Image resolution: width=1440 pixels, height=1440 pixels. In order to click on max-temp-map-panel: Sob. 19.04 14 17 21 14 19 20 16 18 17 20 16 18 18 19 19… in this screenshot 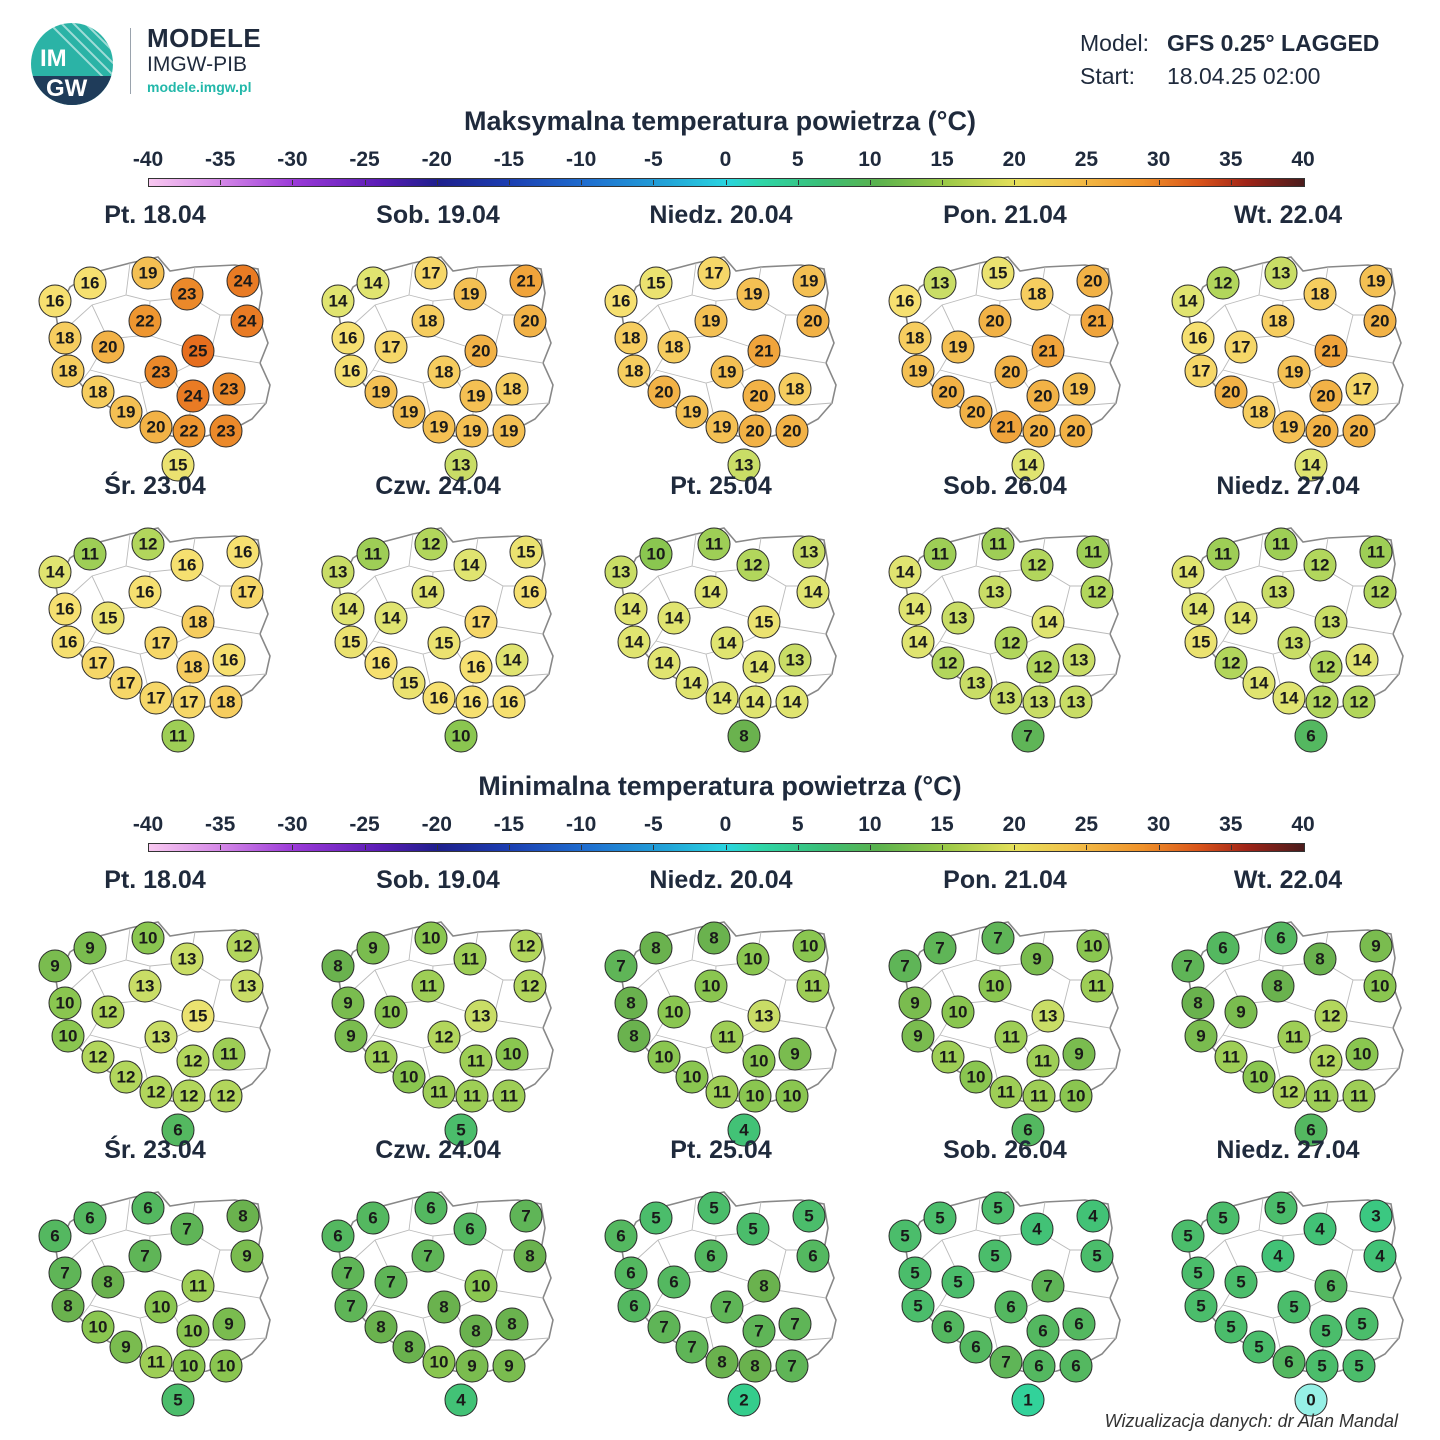, I will do `click(438, 341)`.